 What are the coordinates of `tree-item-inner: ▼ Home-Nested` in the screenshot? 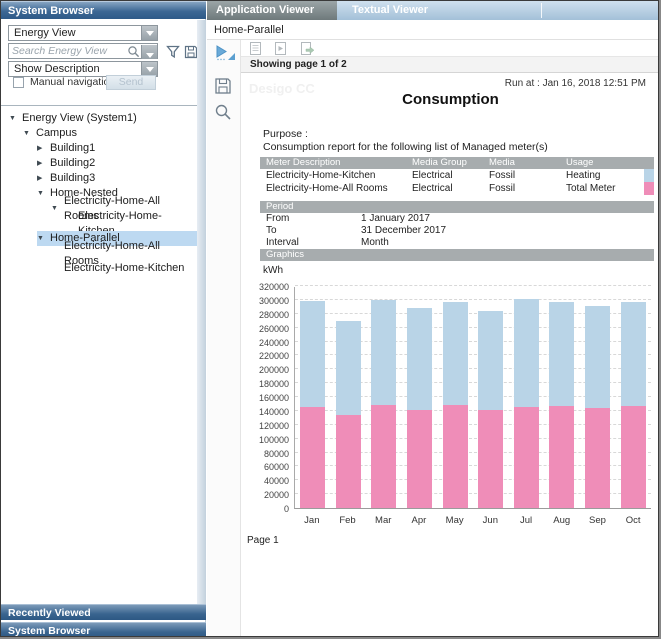 It's located at (117, 193).